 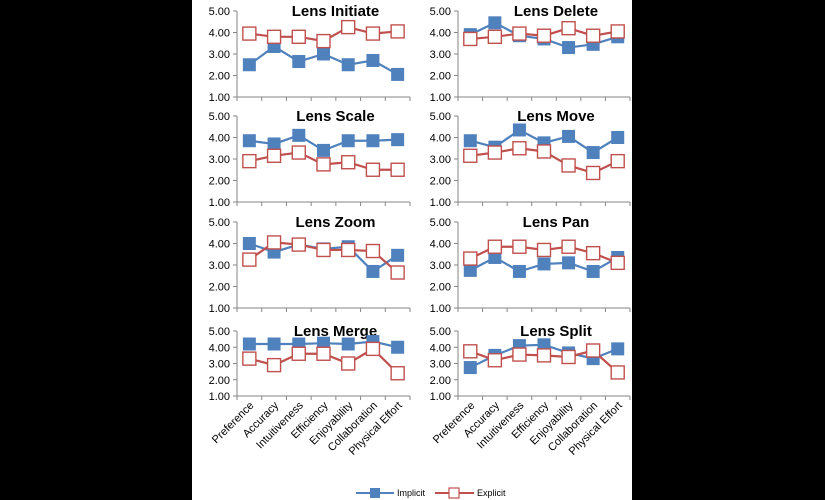 What do you see at coordinates (310, 264) in the screenshot?
I see `chart-lens-zoom: 1.00 2.00 3.00 4.00 5.00 Lens Zoom` at bounding box center [310, 264].